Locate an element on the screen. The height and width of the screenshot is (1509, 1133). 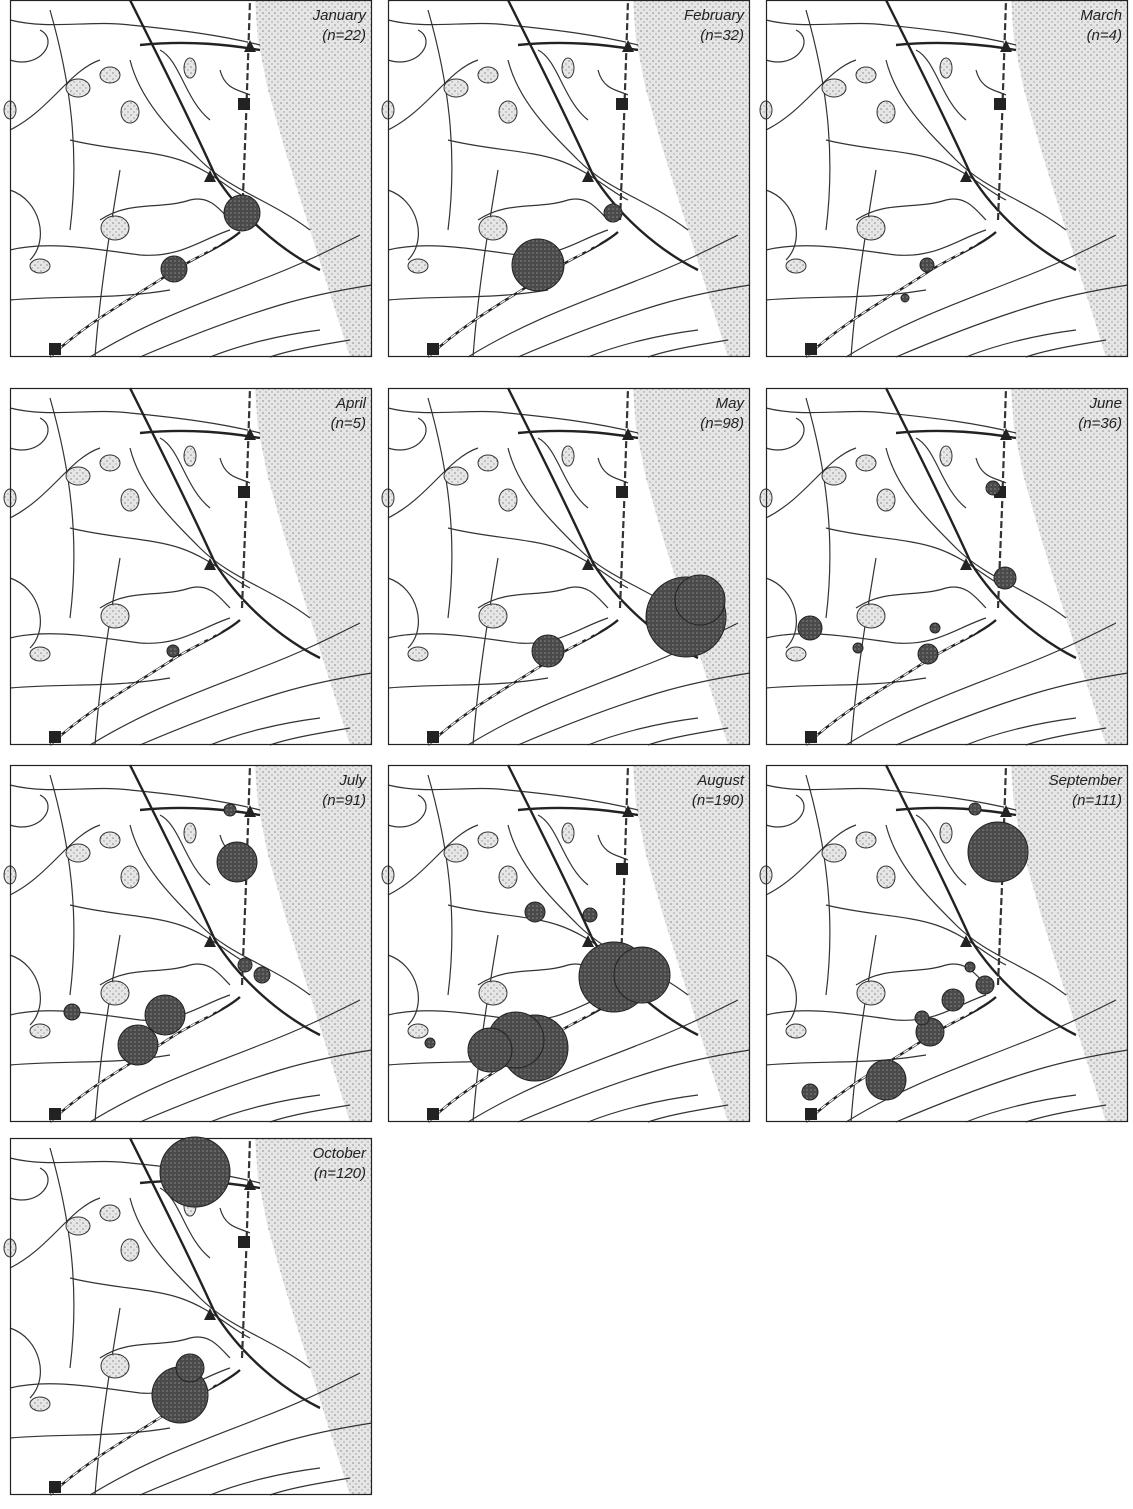
count-label: (n=4) is located at coordinates (1104, 35).